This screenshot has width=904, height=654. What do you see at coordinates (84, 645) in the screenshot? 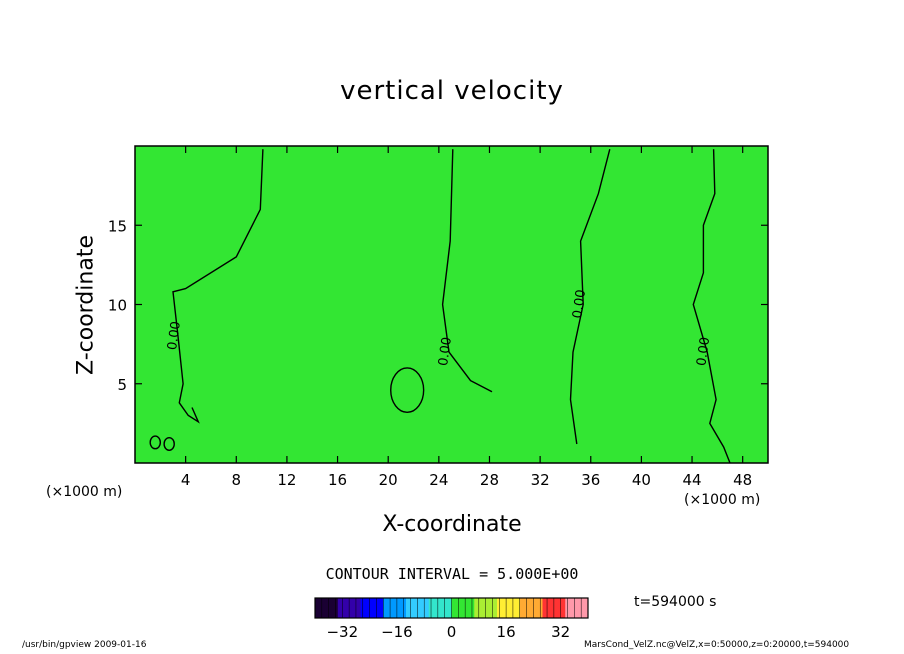
I see `footer-left: /usr/bin/gpview 2009-01-16` at bounding box center [84, 645].